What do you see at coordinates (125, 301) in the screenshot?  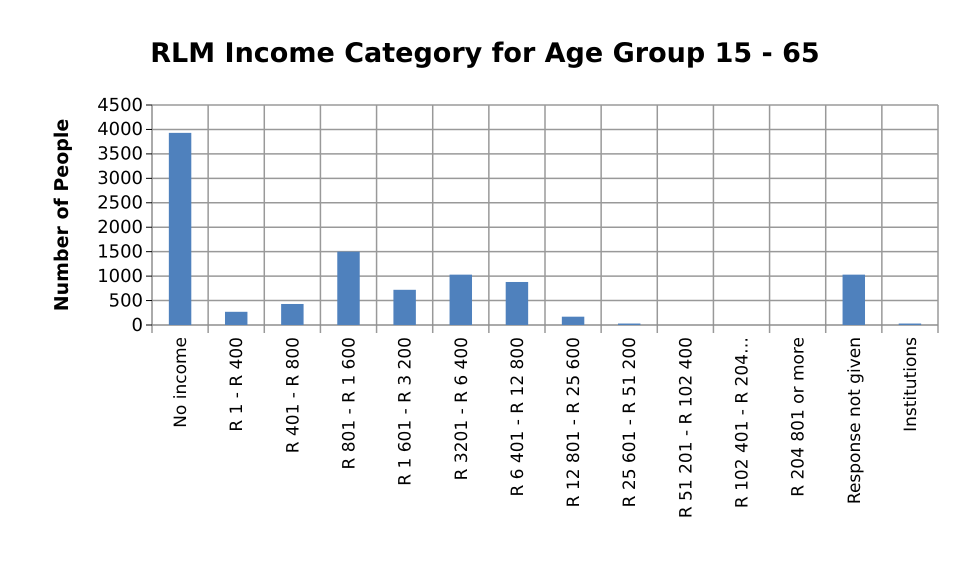 I see `y-tick-label: 500` at bounding box center [125, 301].